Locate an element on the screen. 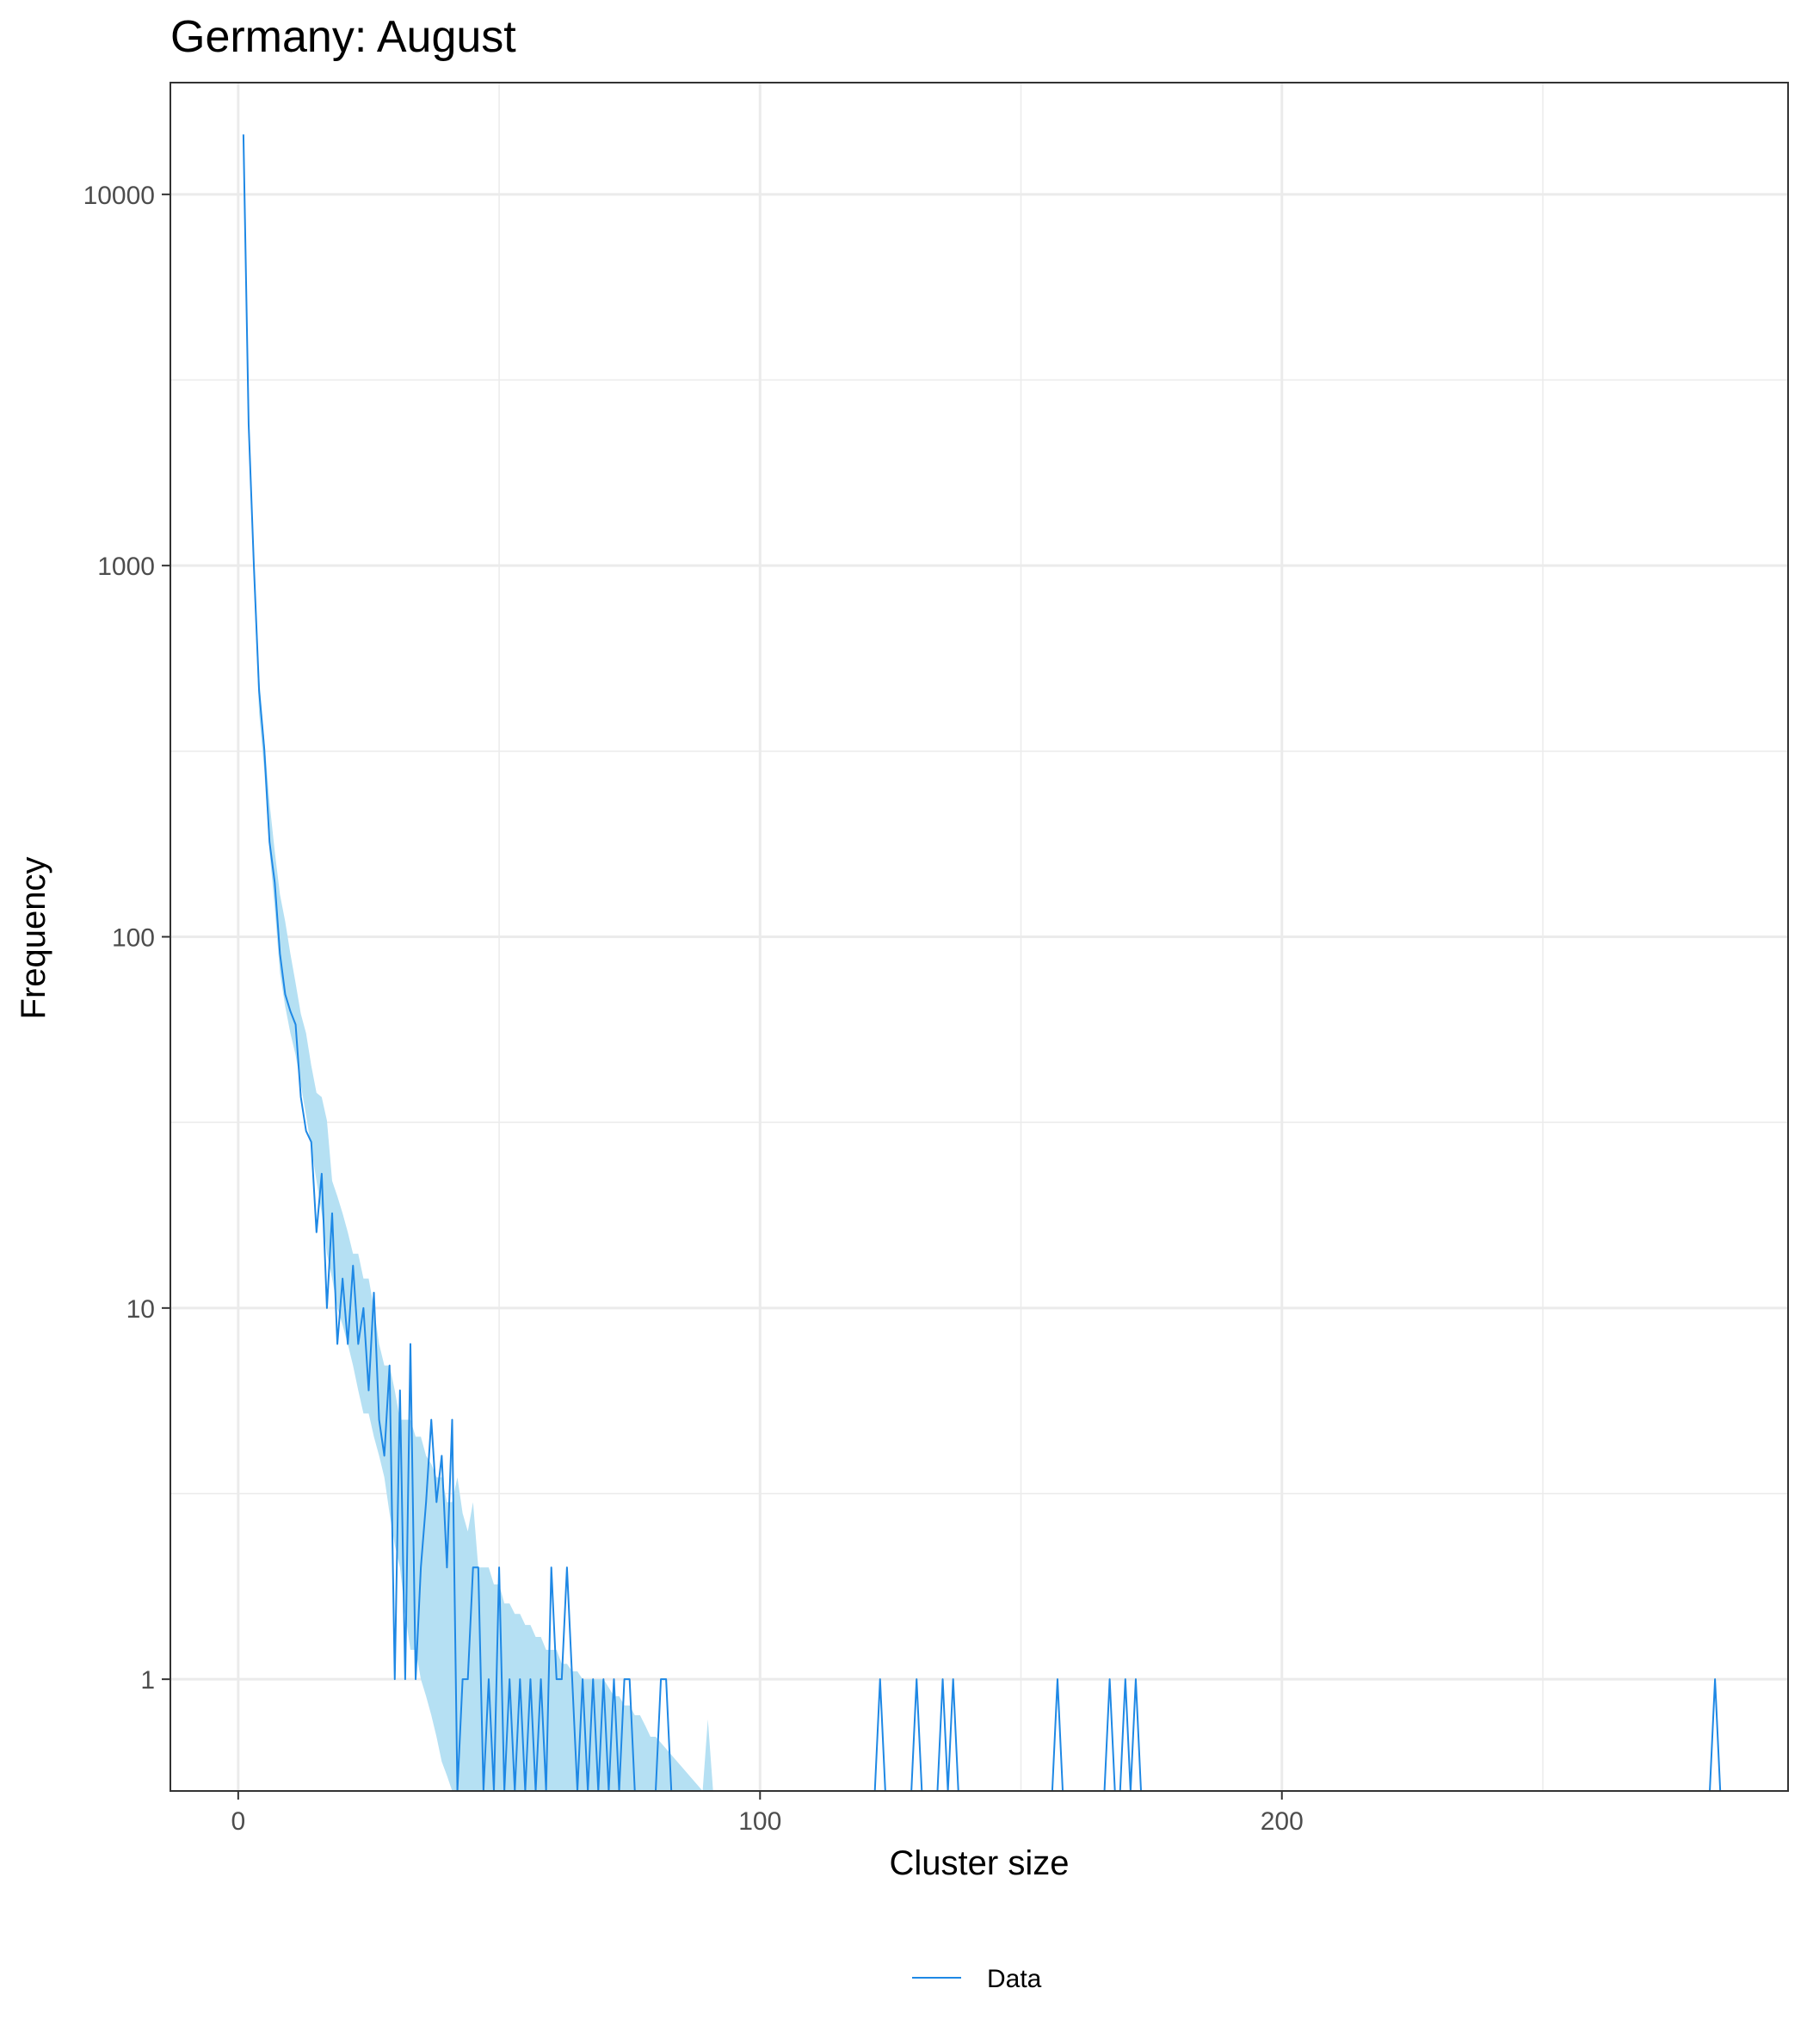 The width and height of the screenshot is (1807, 2044). y-tick-label: 100 is located at coordinates (133, 939).